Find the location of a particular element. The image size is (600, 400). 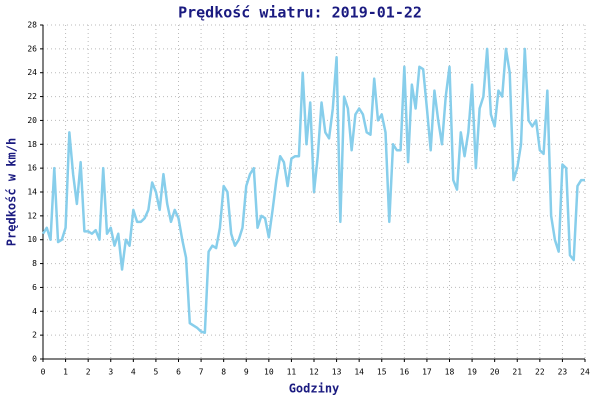

x-tick-label: 6 is located at coordinates (178, 372).